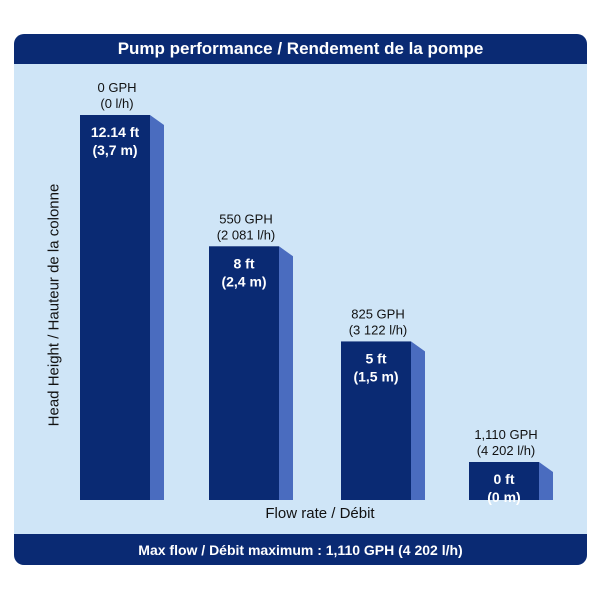 The width and height of the screenshot is (600, 600). Describe the element at coordinates (506, 450) in the screenshot. I see `category-sublabel: (4 202 l/h)` at that location.